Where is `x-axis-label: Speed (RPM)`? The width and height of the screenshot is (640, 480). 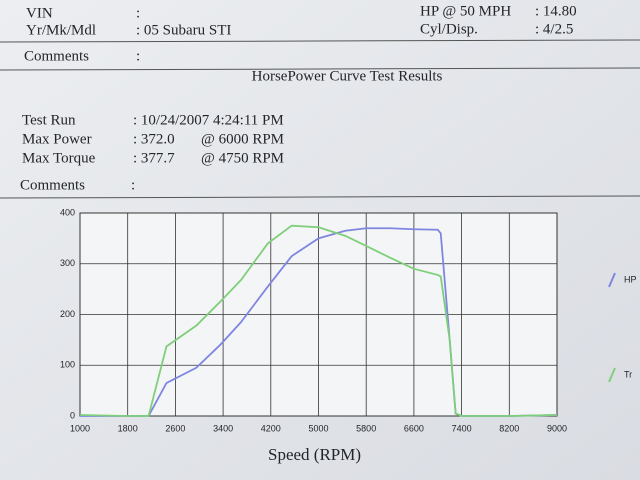 x-axis-label: Speed (RPM) is located at coordinates (314, 454).